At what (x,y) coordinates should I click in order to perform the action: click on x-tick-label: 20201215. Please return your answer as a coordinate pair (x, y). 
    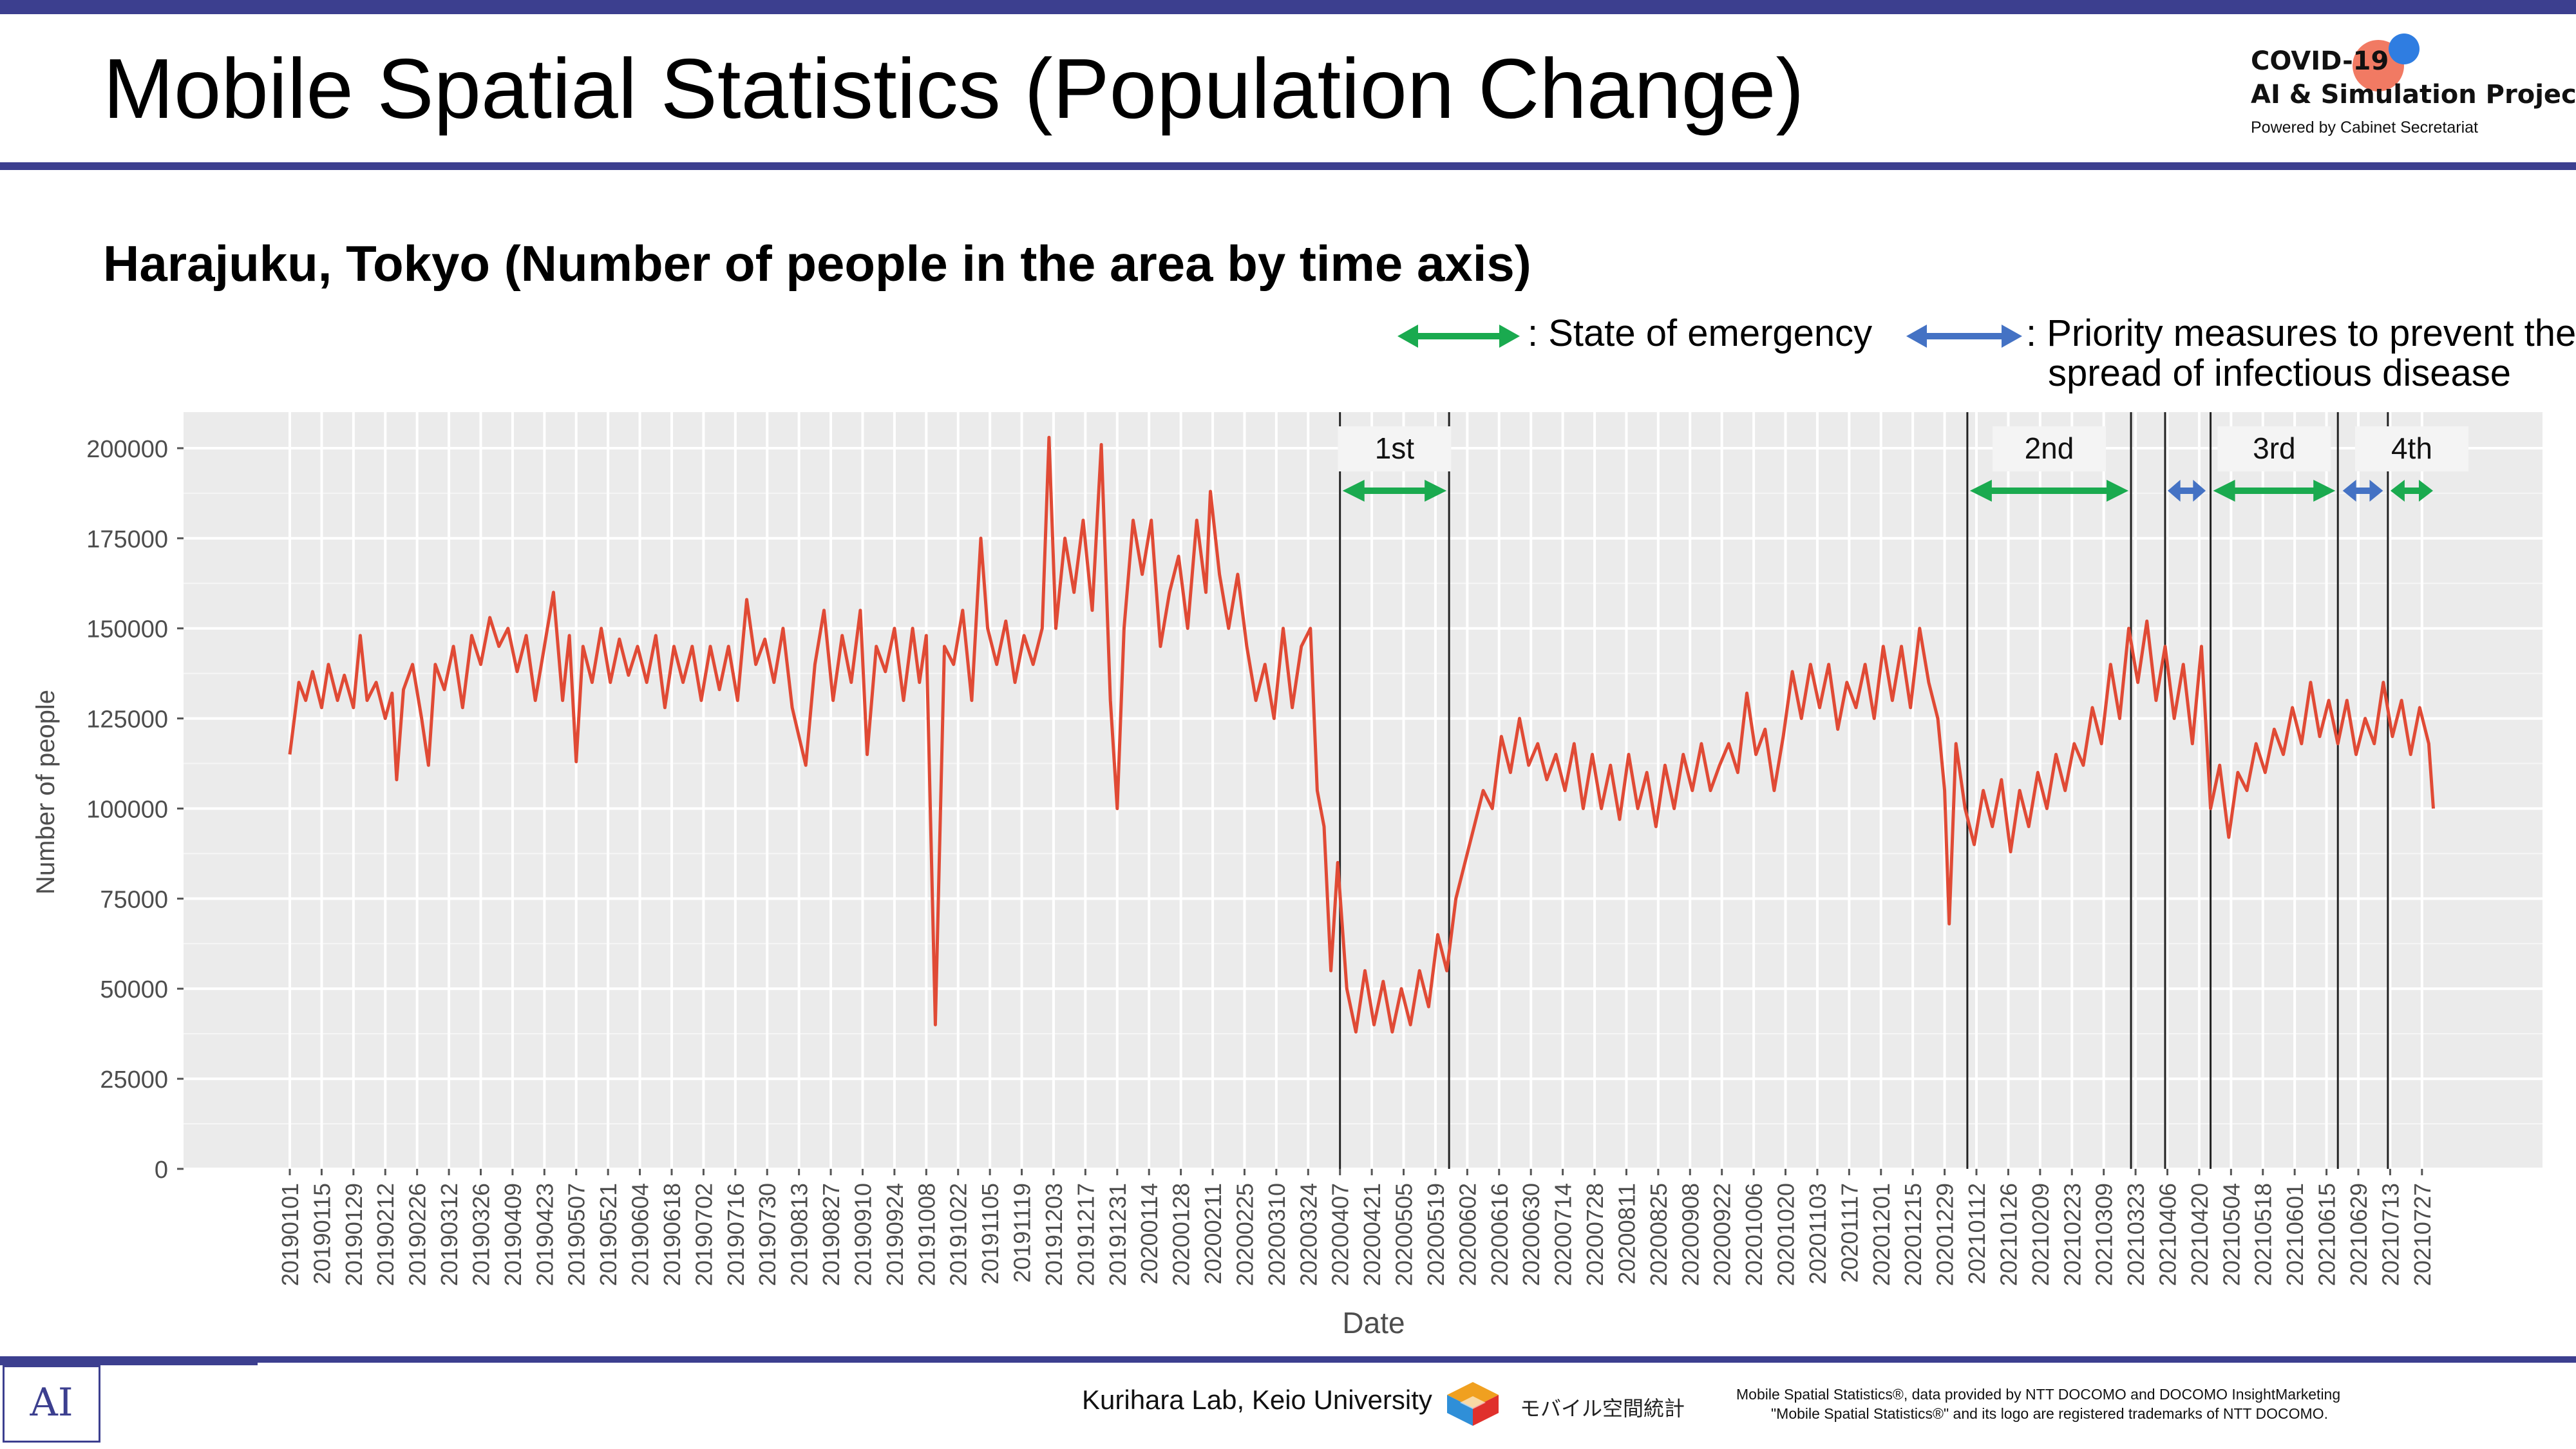
    Looking at the image, I should click on (1913, 1234).